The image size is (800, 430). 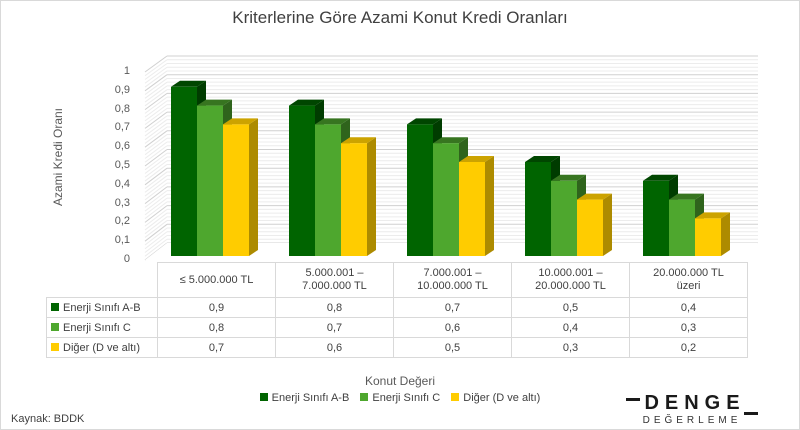 What do you see at coordinates (310, 398) in the screenshot?
I see `legend-label: Enerji Sınıfı A-B` at bounding box center [310, 398].